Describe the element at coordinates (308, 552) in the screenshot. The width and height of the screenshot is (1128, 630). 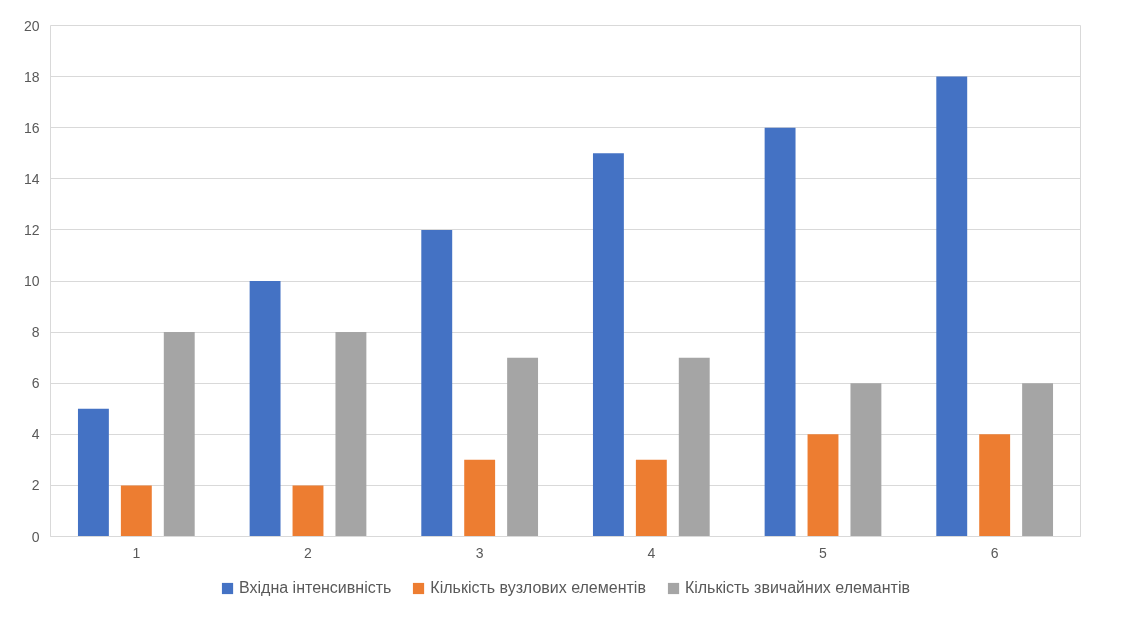
I see `x-tick-label: 2` at that location.